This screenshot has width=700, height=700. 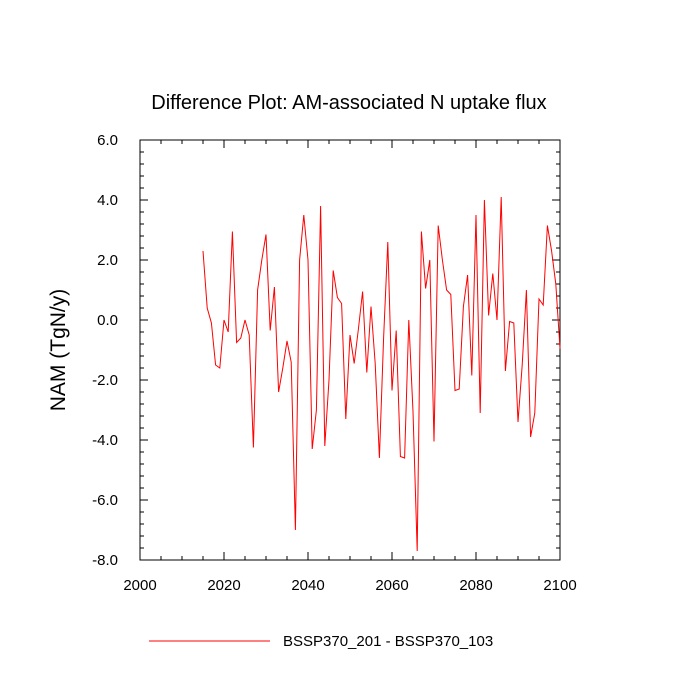 I want to click on x-tick-label: 2020, so click(x=223, y=585).